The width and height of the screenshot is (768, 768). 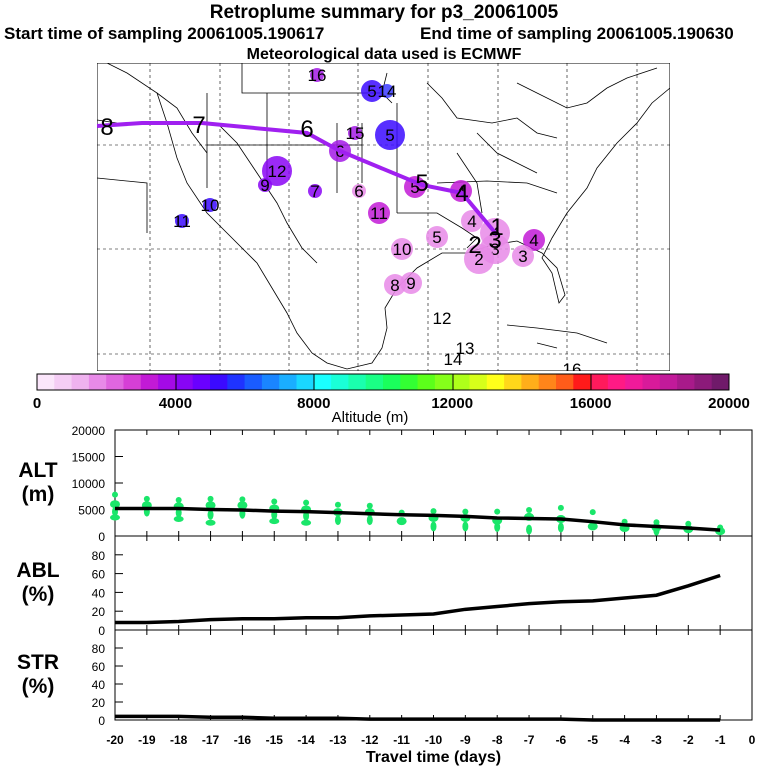 I want to click on plume-cluster-label: 7, so click(x=314, y=191).